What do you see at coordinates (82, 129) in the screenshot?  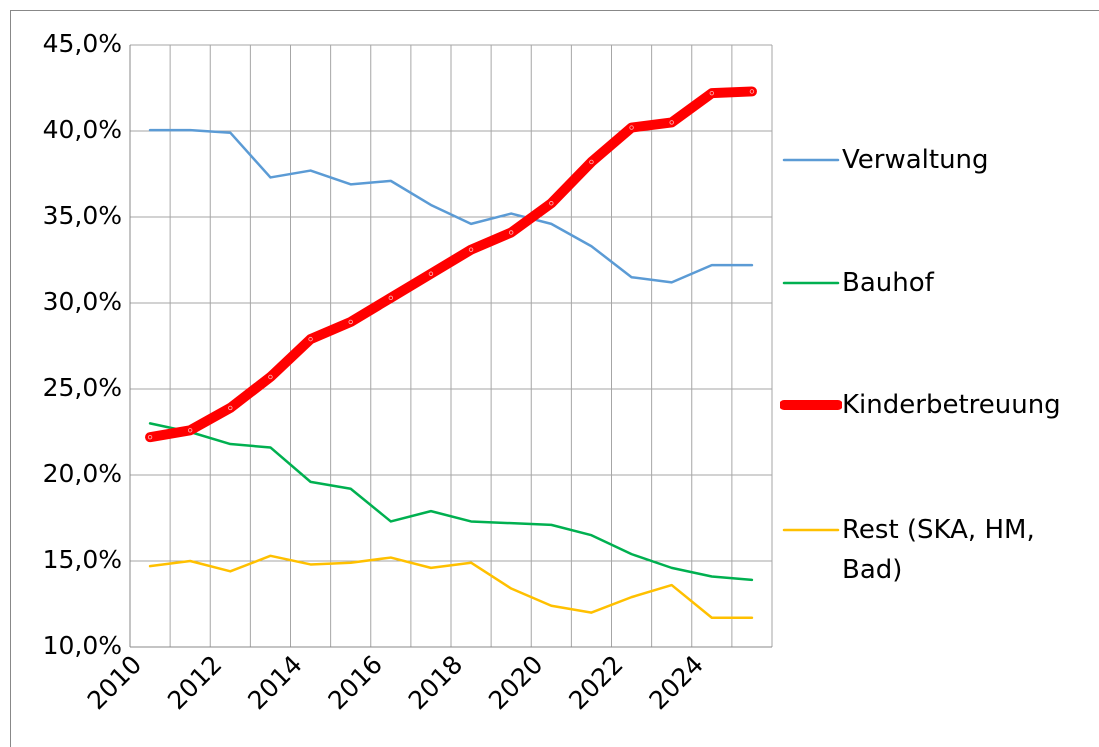 I see `y-tick-label: 40,0%` at bounding box center [82, 129].